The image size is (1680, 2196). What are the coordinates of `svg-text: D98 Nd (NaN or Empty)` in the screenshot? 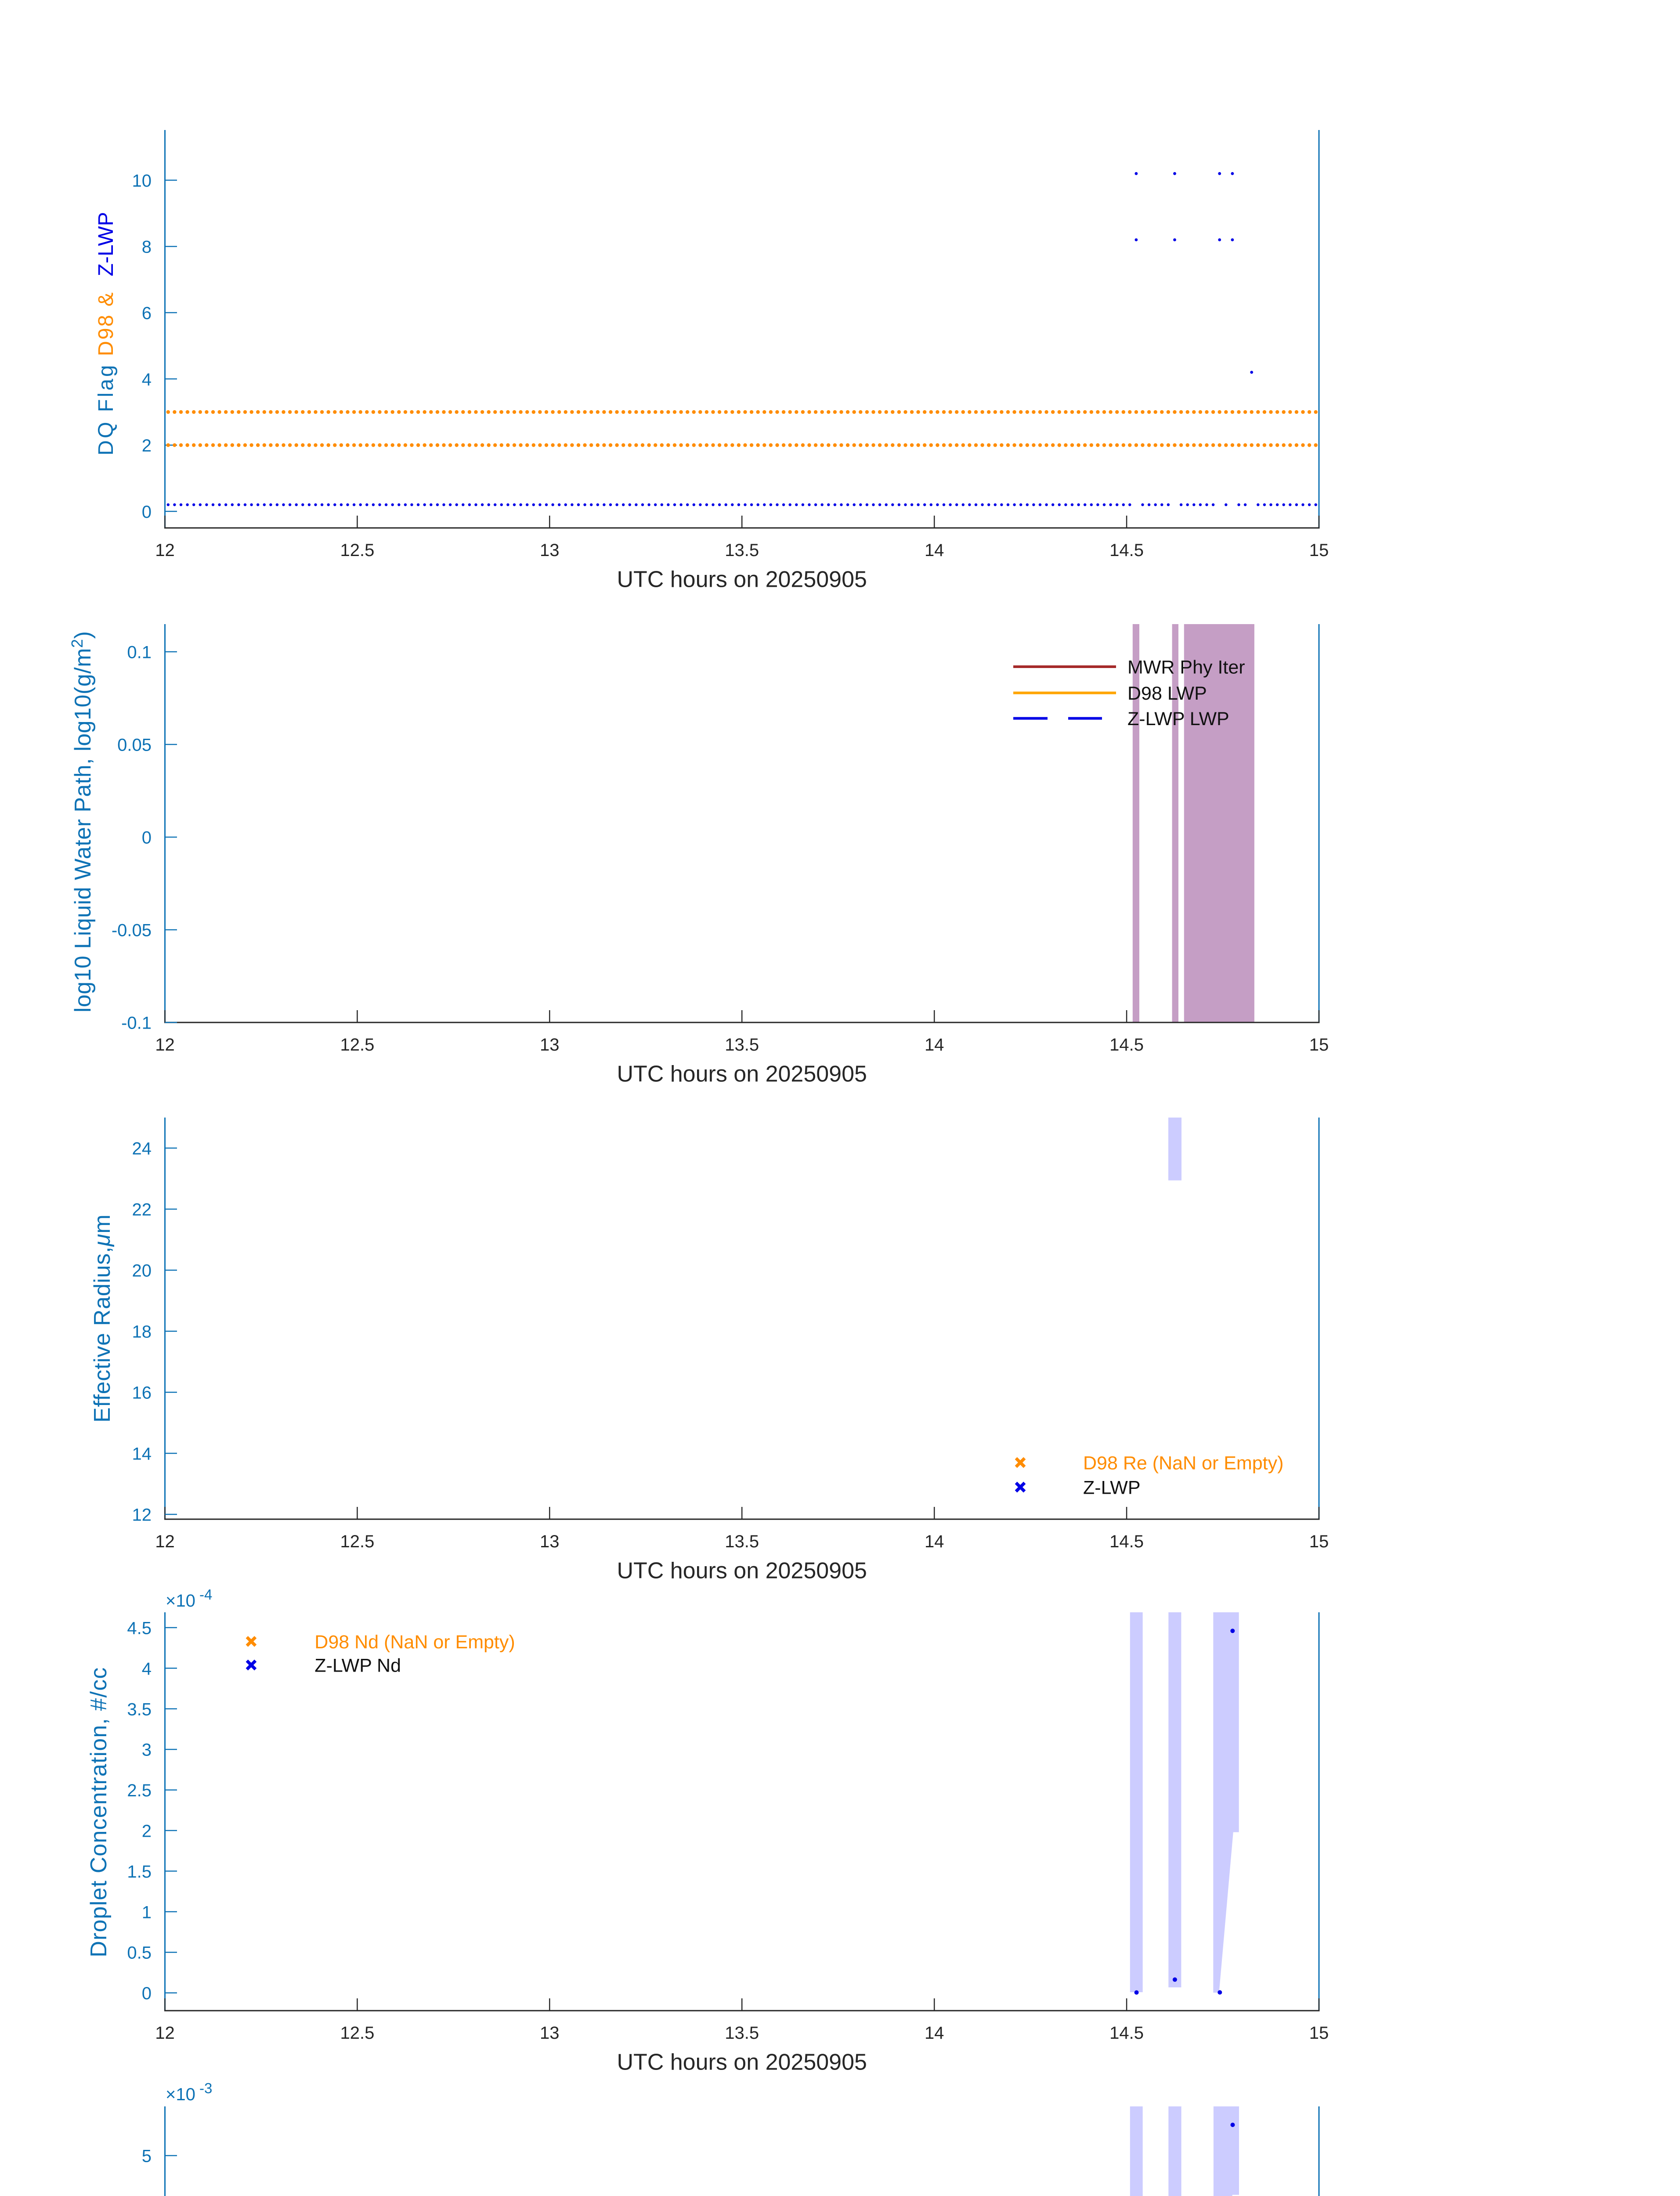 It's located at (415, 1642).